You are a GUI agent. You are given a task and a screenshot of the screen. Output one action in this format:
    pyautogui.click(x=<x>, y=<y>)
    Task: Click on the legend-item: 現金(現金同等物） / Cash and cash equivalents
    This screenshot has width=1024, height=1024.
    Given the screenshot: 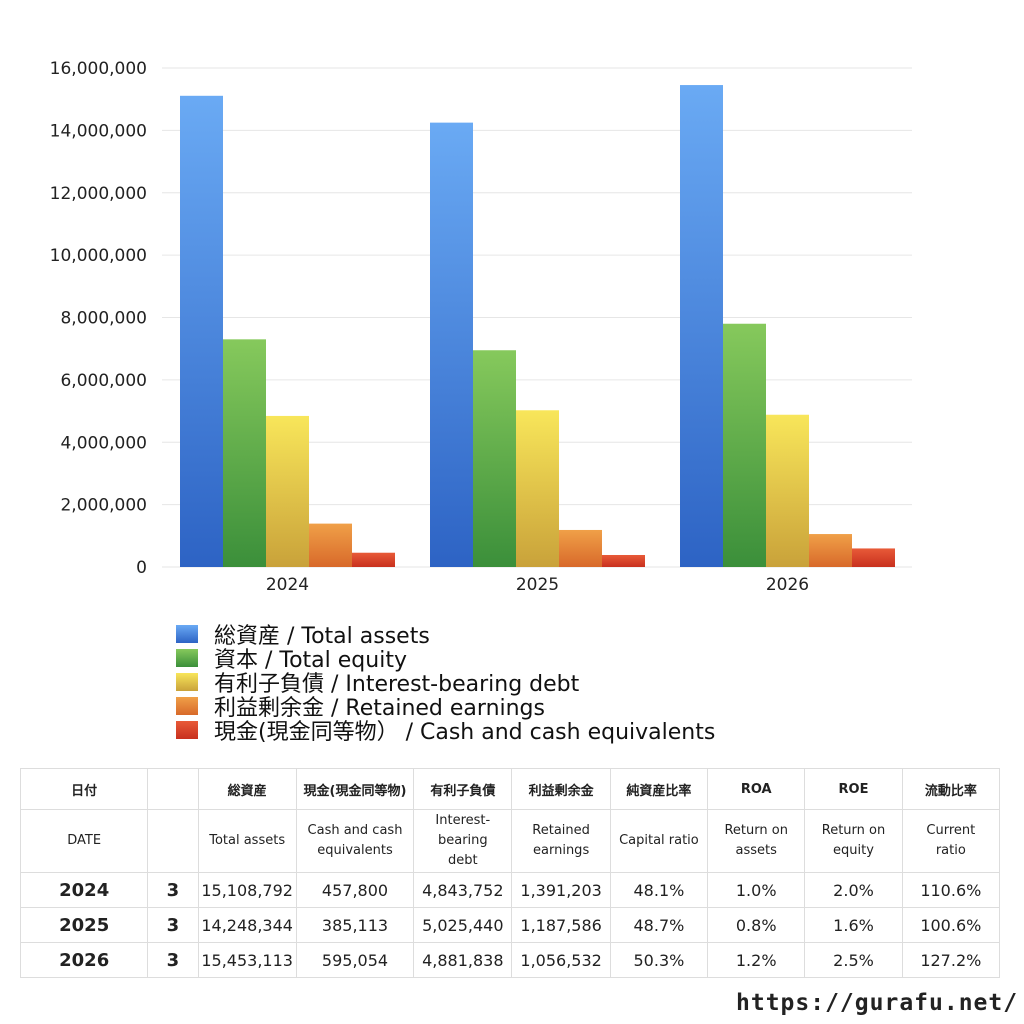 What is the action you would take?
    pyautogui.click(x=445, y=731)
    